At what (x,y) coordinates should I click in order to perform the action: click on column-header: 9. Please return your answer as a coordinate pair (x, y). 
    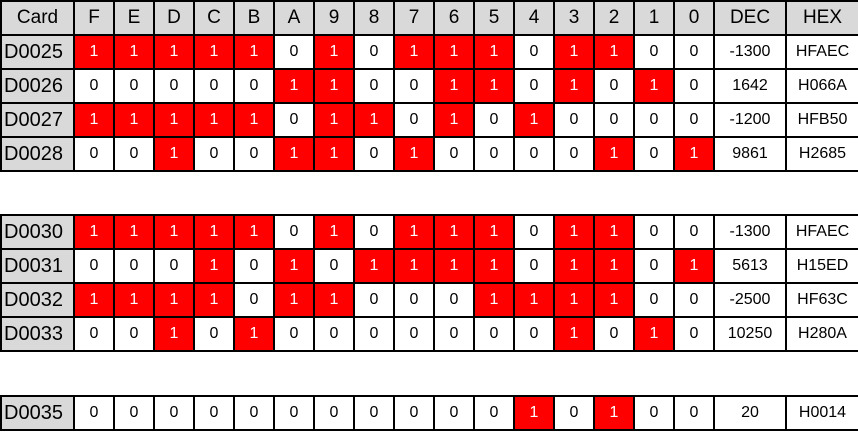
    Looking at the image, I should click on (334, 18).